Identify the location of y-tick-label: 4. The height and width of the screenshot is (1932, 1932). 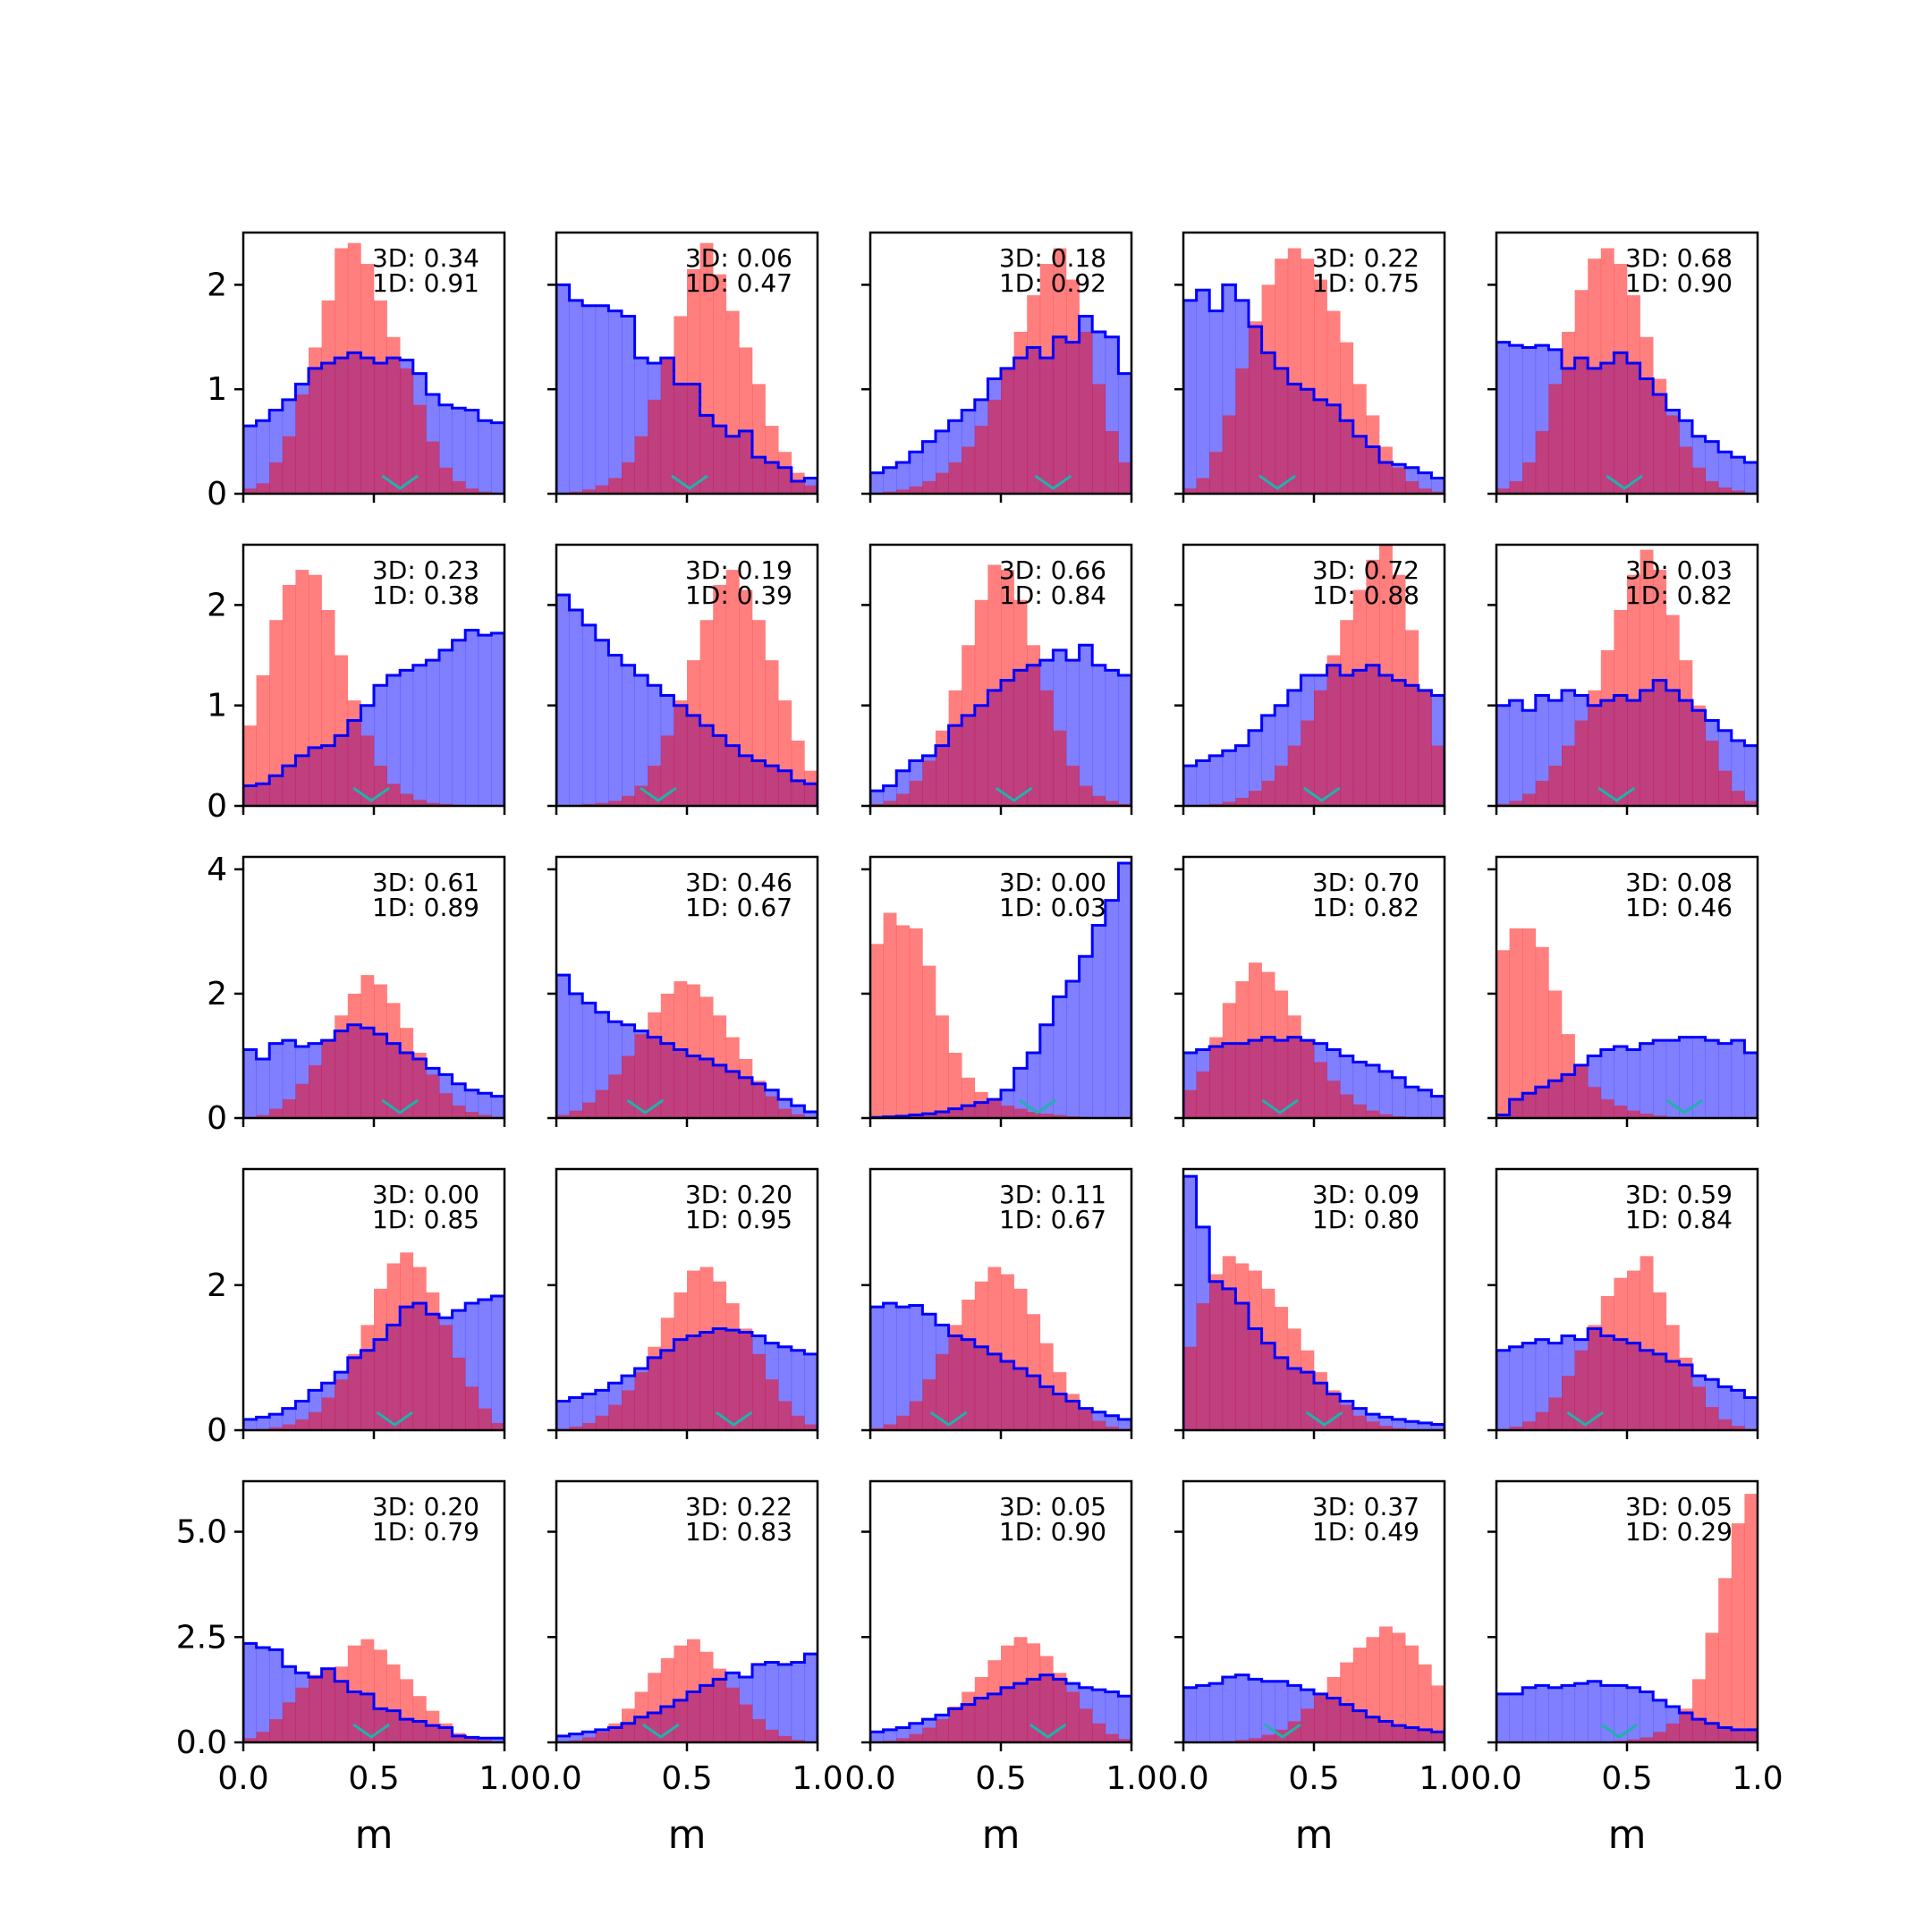
(217, 870).